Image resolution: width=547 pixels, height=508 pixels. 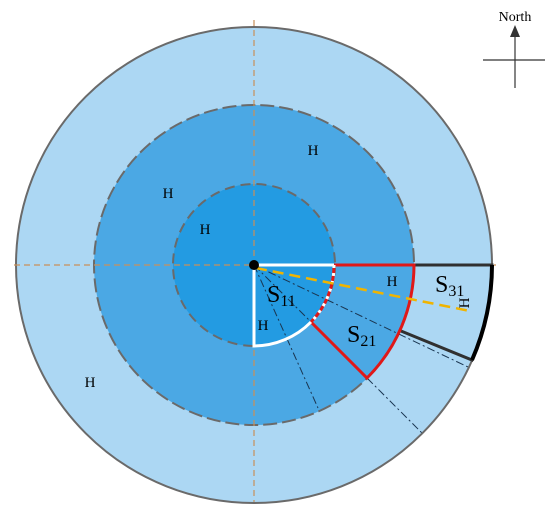 I want to click on sector-label-s11: S11, so click(x=281, y=296).